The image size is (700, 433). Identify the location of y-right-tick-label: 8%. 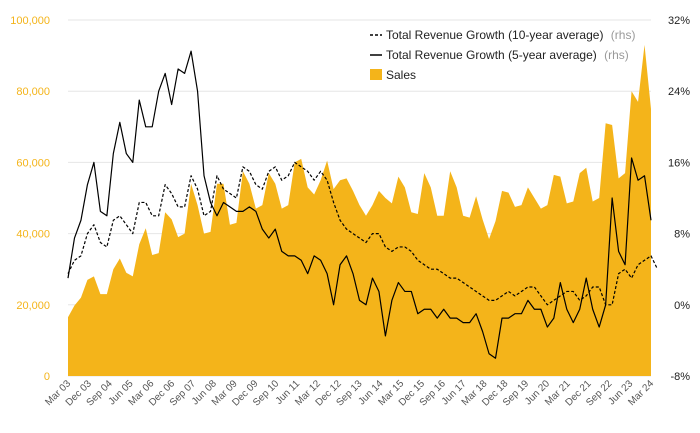
(682, 235).